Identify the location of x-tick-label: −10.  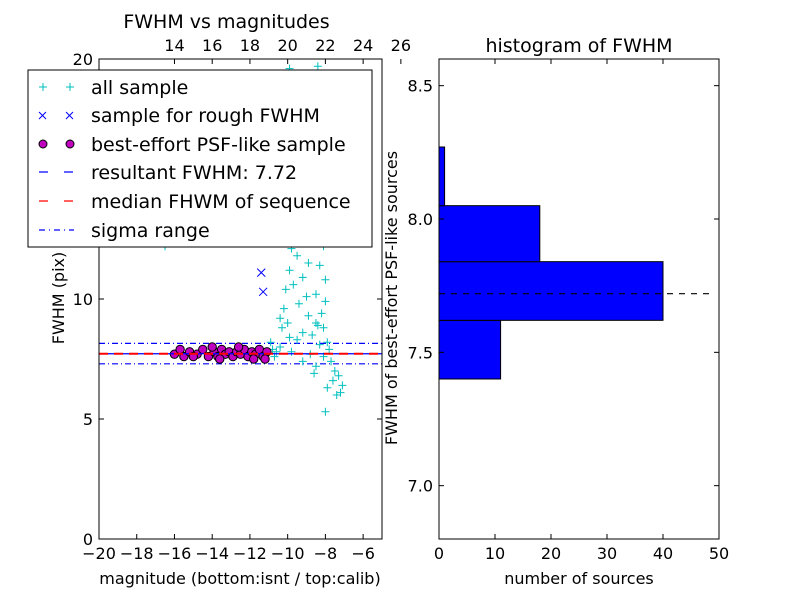
(288, 553).